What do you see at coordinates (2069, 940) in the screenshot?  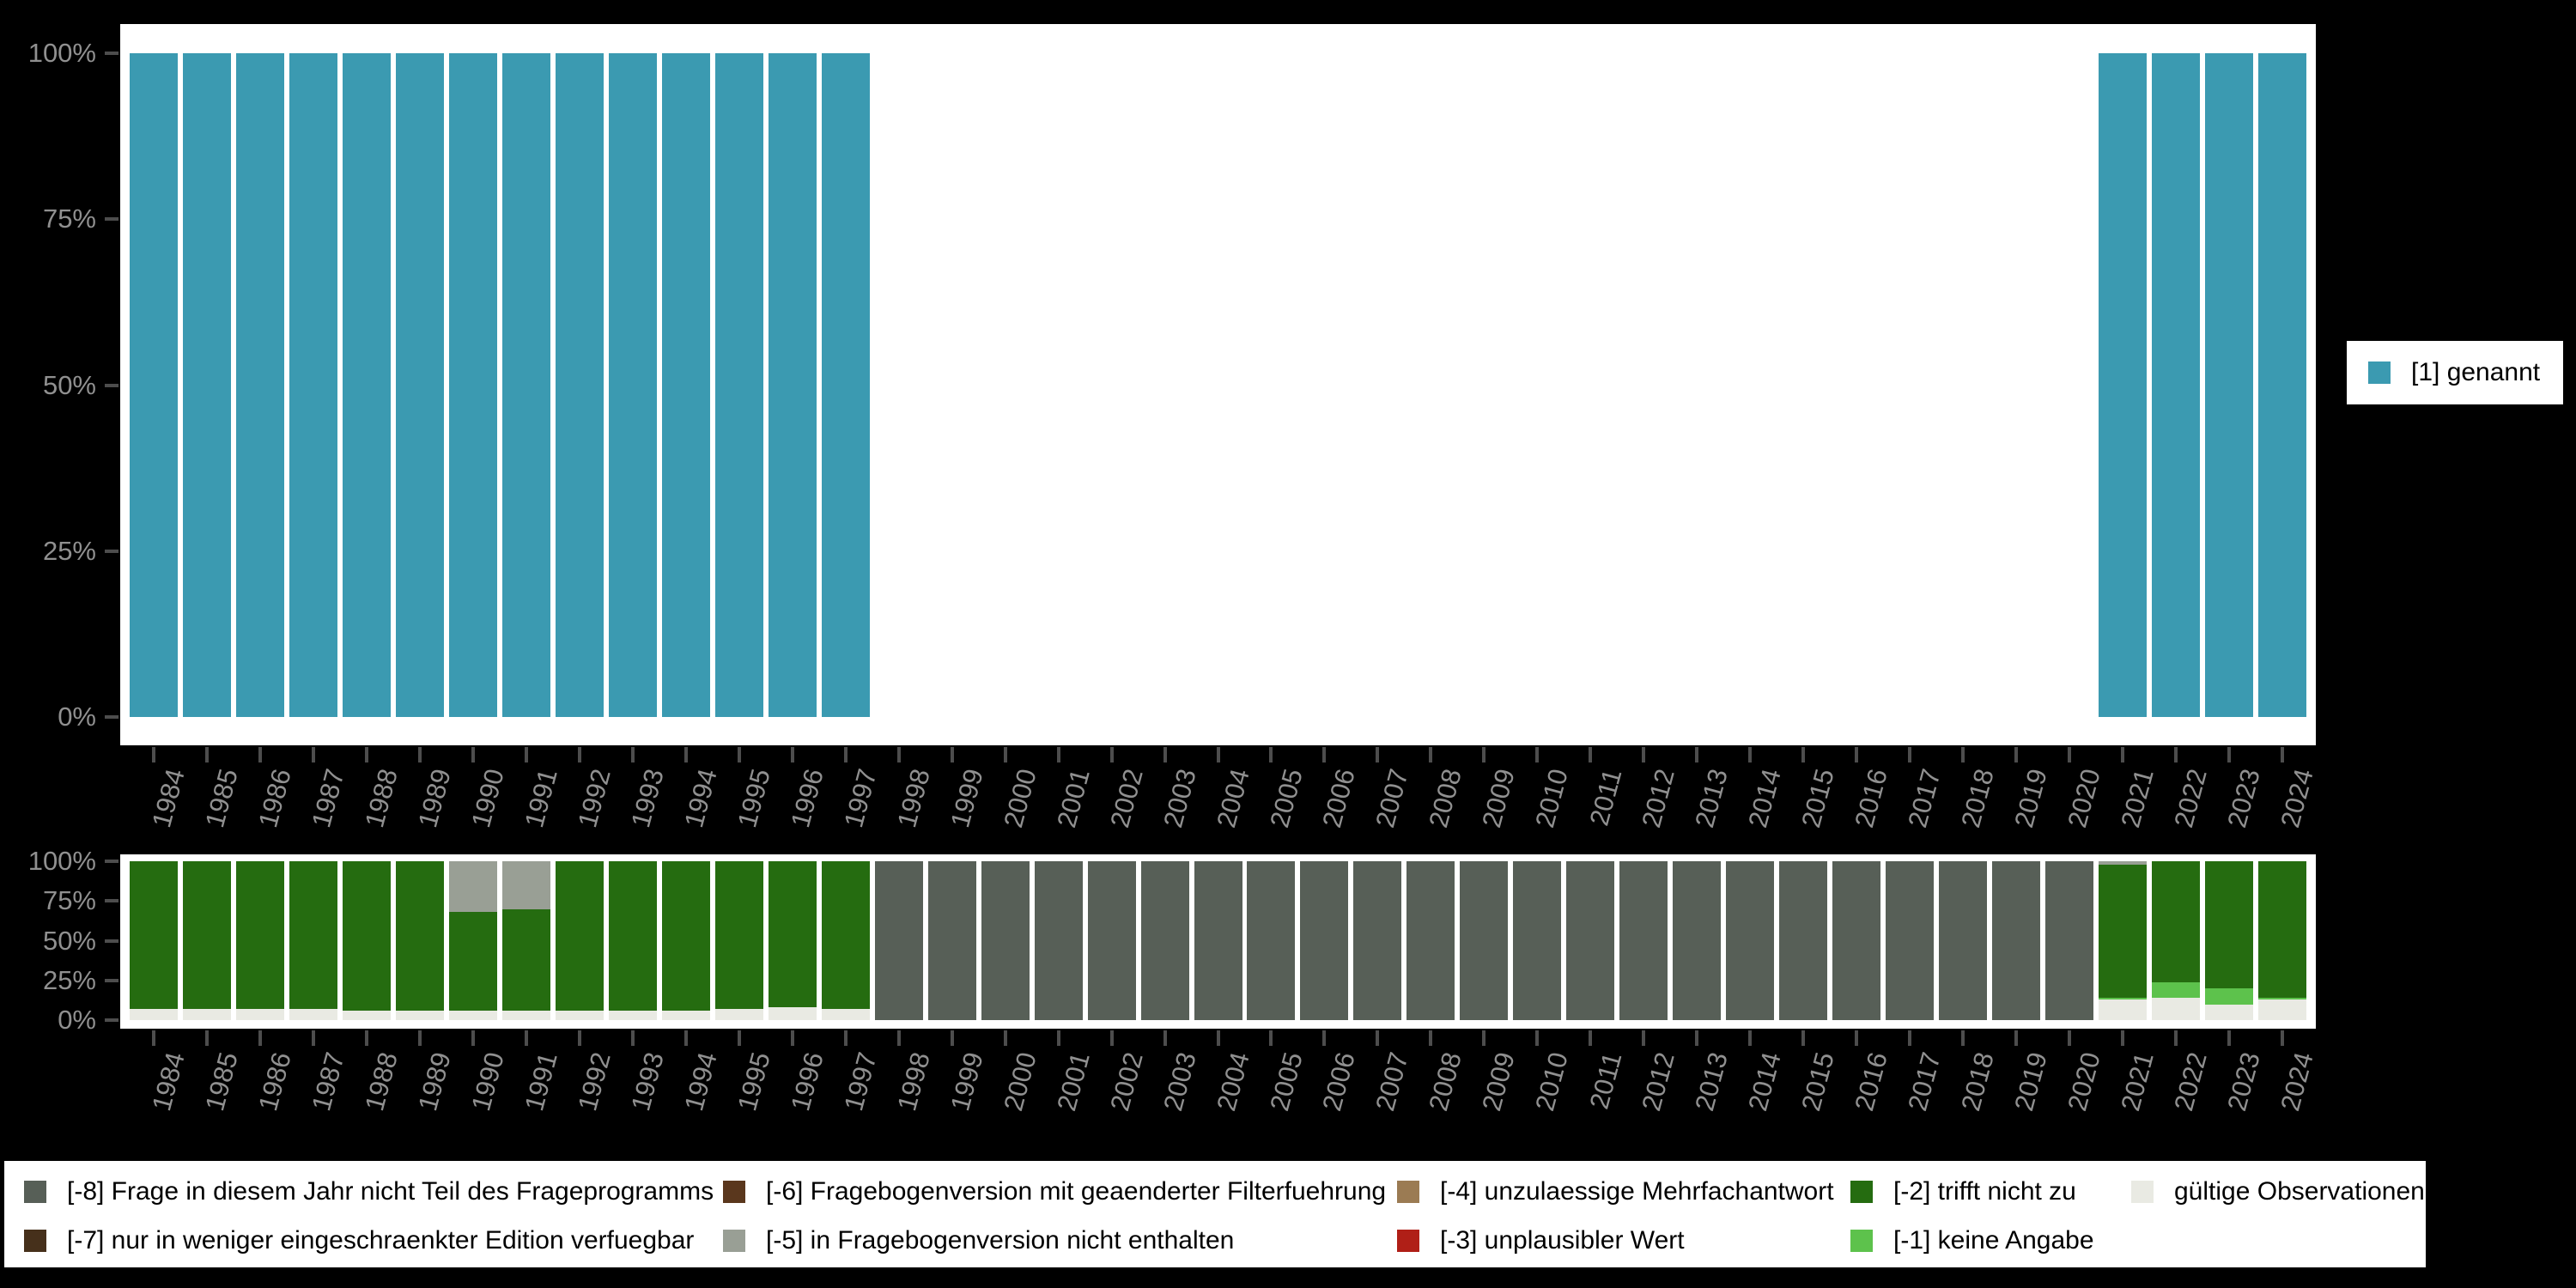 I see `bar-segment-2020` at bounding box center [2069, 940].